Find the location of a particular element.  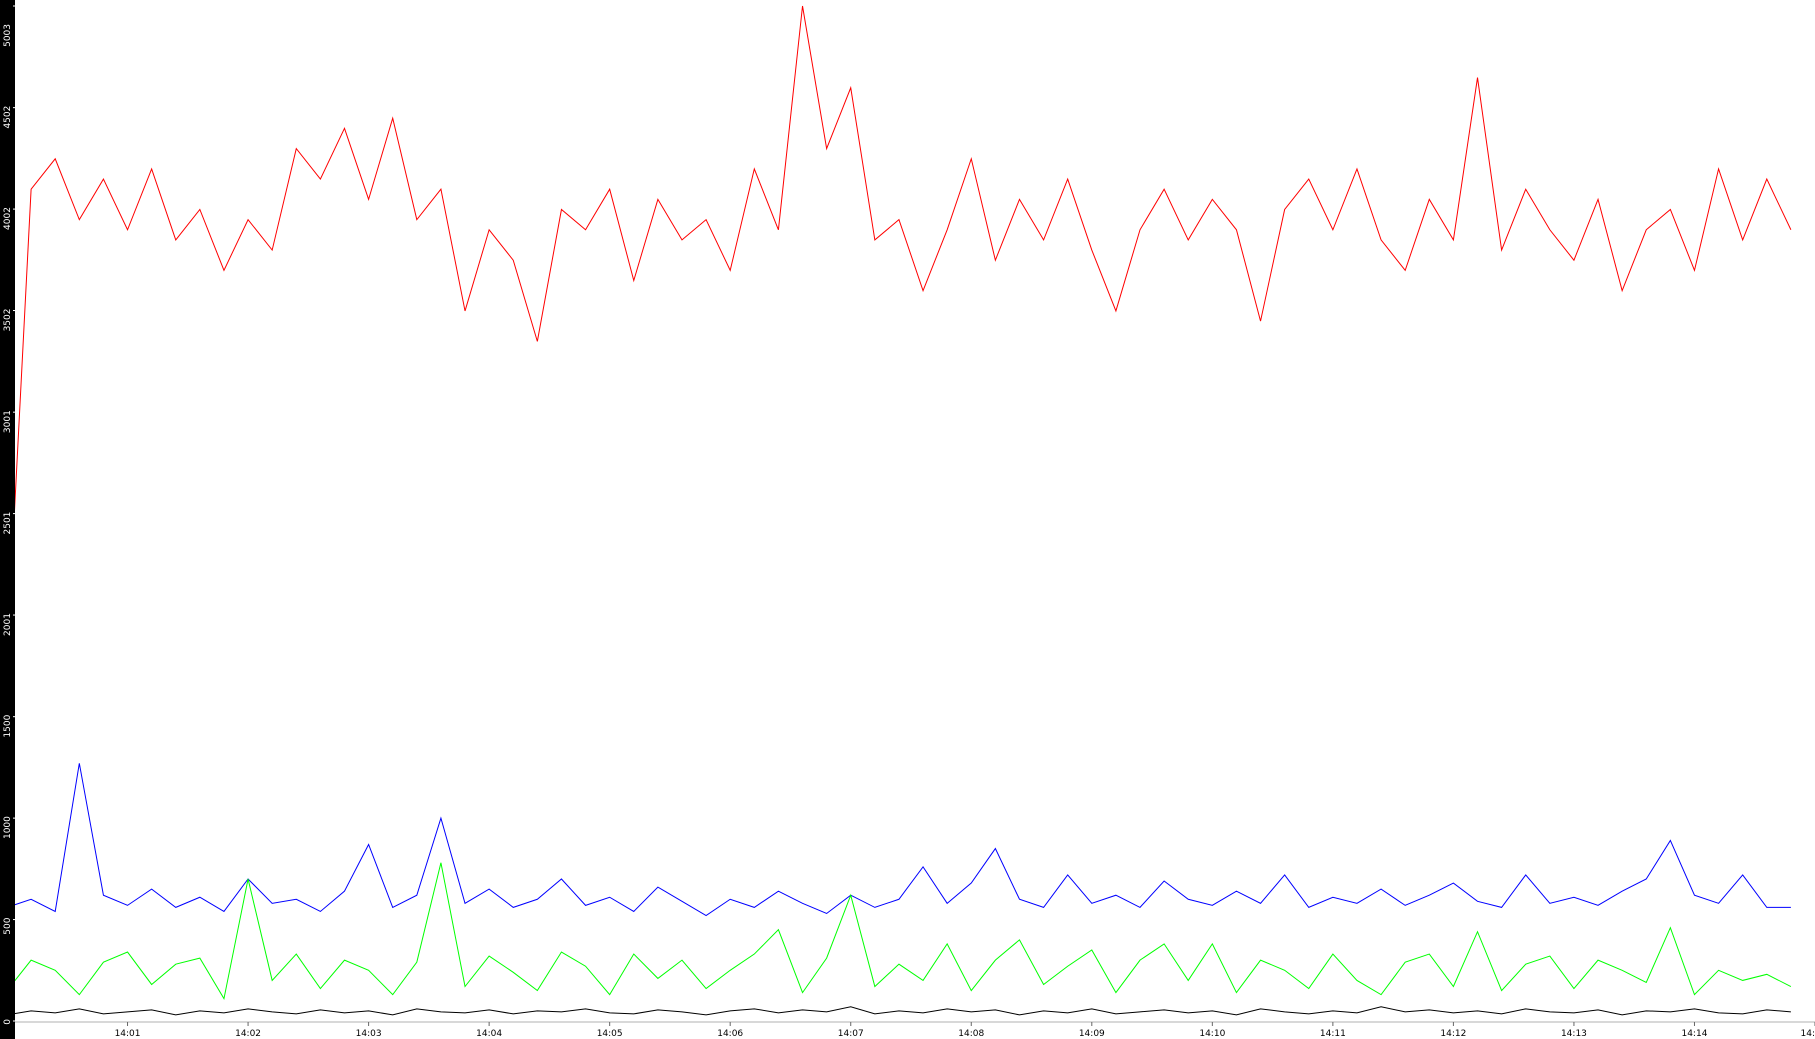

y-axis-bar is located at coordinates (7, 519).